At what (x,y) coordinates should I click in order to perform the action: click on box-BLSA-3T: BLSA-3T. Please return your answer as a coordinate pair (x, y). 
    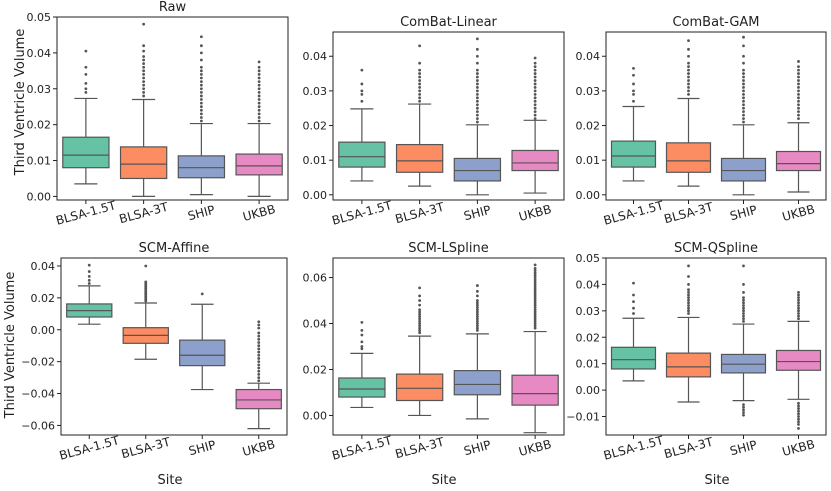
    Looking at the image, I should click on (689, 362).